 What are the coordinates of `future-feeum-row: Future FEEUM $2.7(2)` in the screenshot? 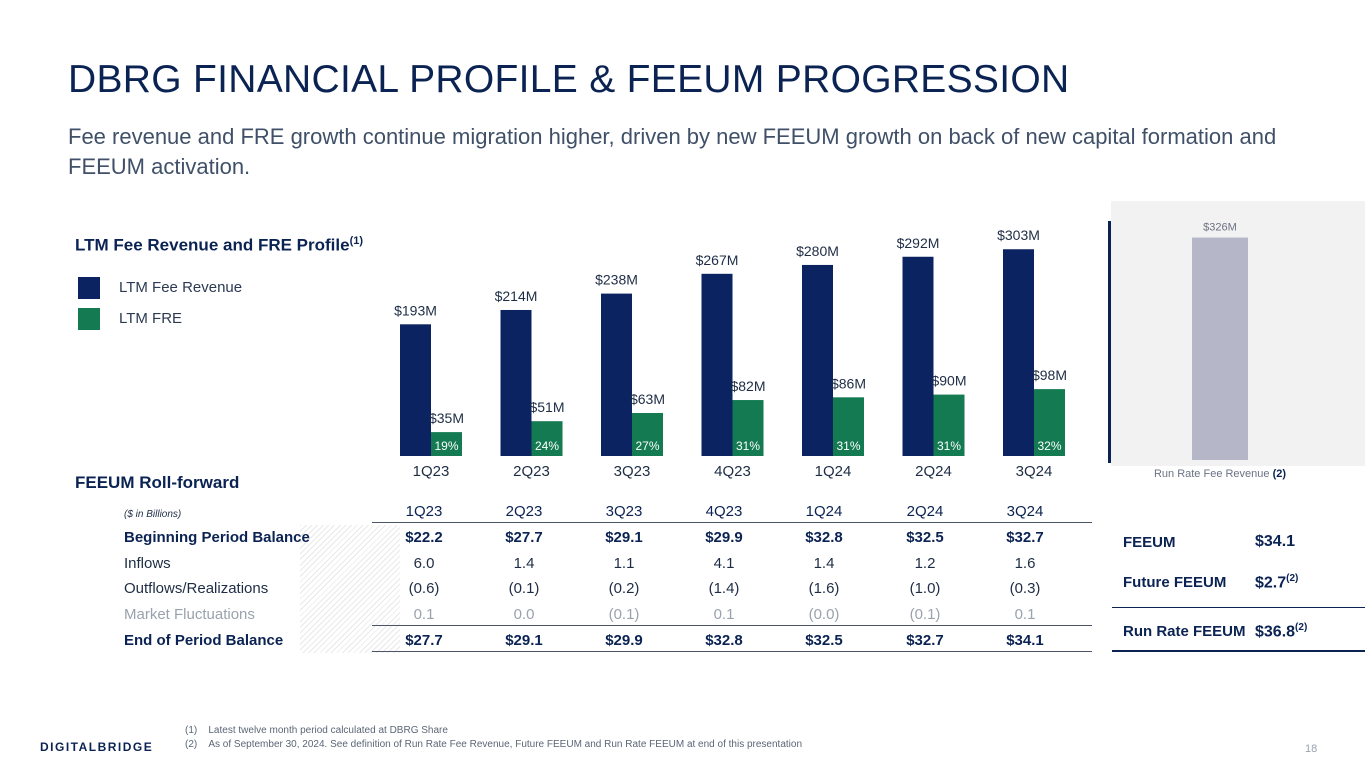 It's located at (1238, 583).